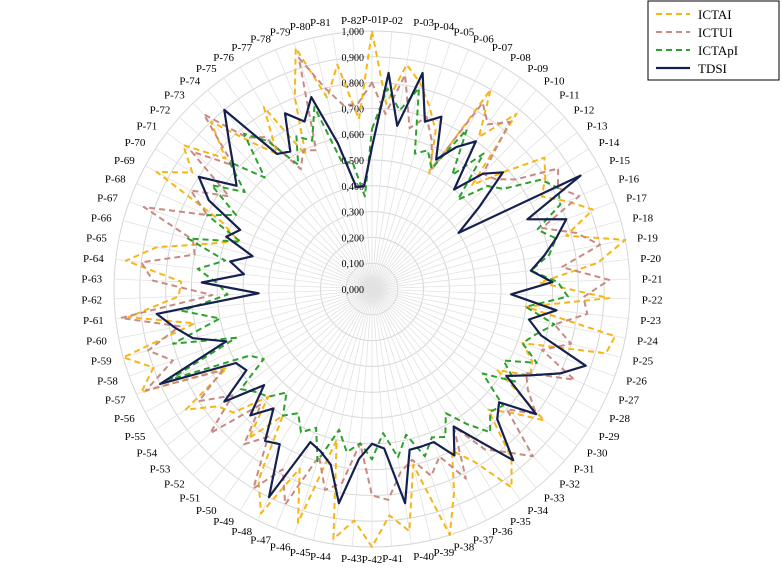  I want to click on category-label: P-45, so click(300, 553).